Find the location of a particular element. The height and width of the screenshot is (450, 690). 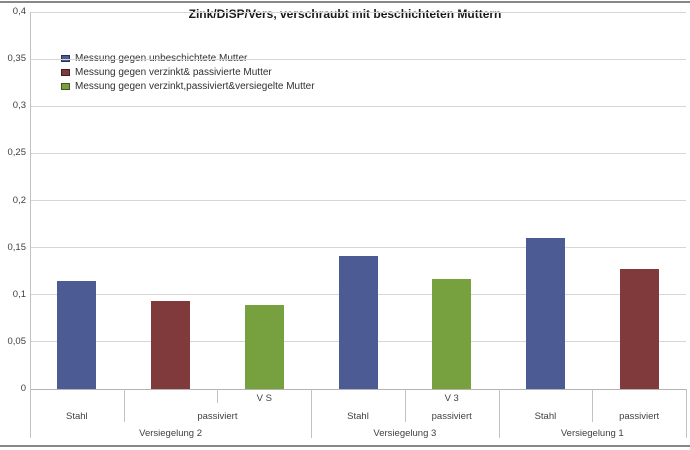

legend-item: Messung gegen unbeschichtete Mutter is located at coordinates (188, 58).